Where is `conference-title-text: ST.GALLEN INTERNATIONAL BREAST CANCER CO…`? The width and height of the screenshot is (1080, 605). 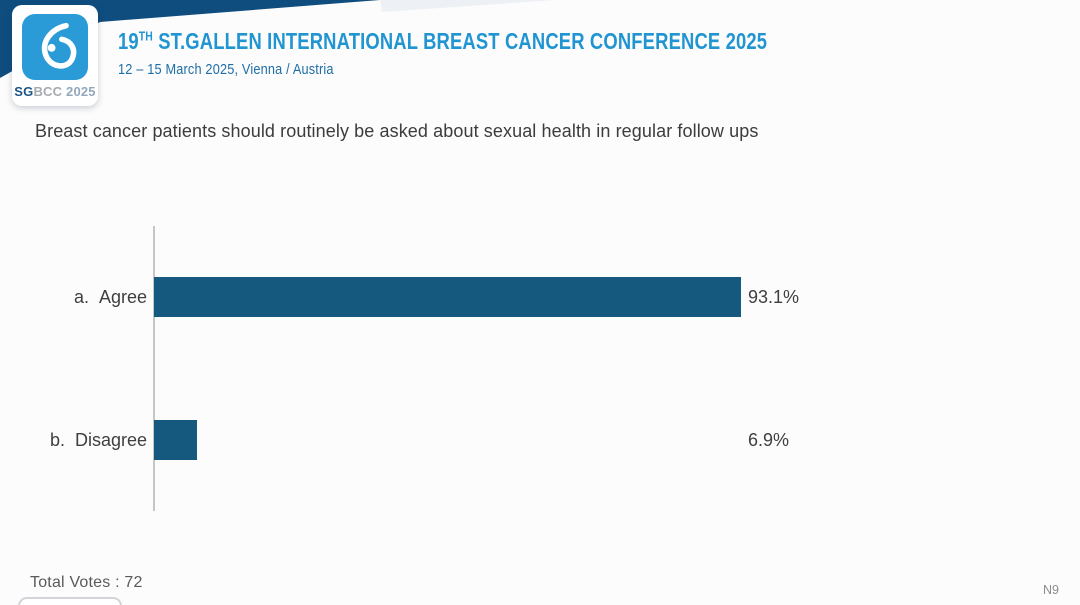 conference-title-text: ST.GALLEN INTERNATIONAL BREAST CANCER CO… is located at coordinates (460, 41).